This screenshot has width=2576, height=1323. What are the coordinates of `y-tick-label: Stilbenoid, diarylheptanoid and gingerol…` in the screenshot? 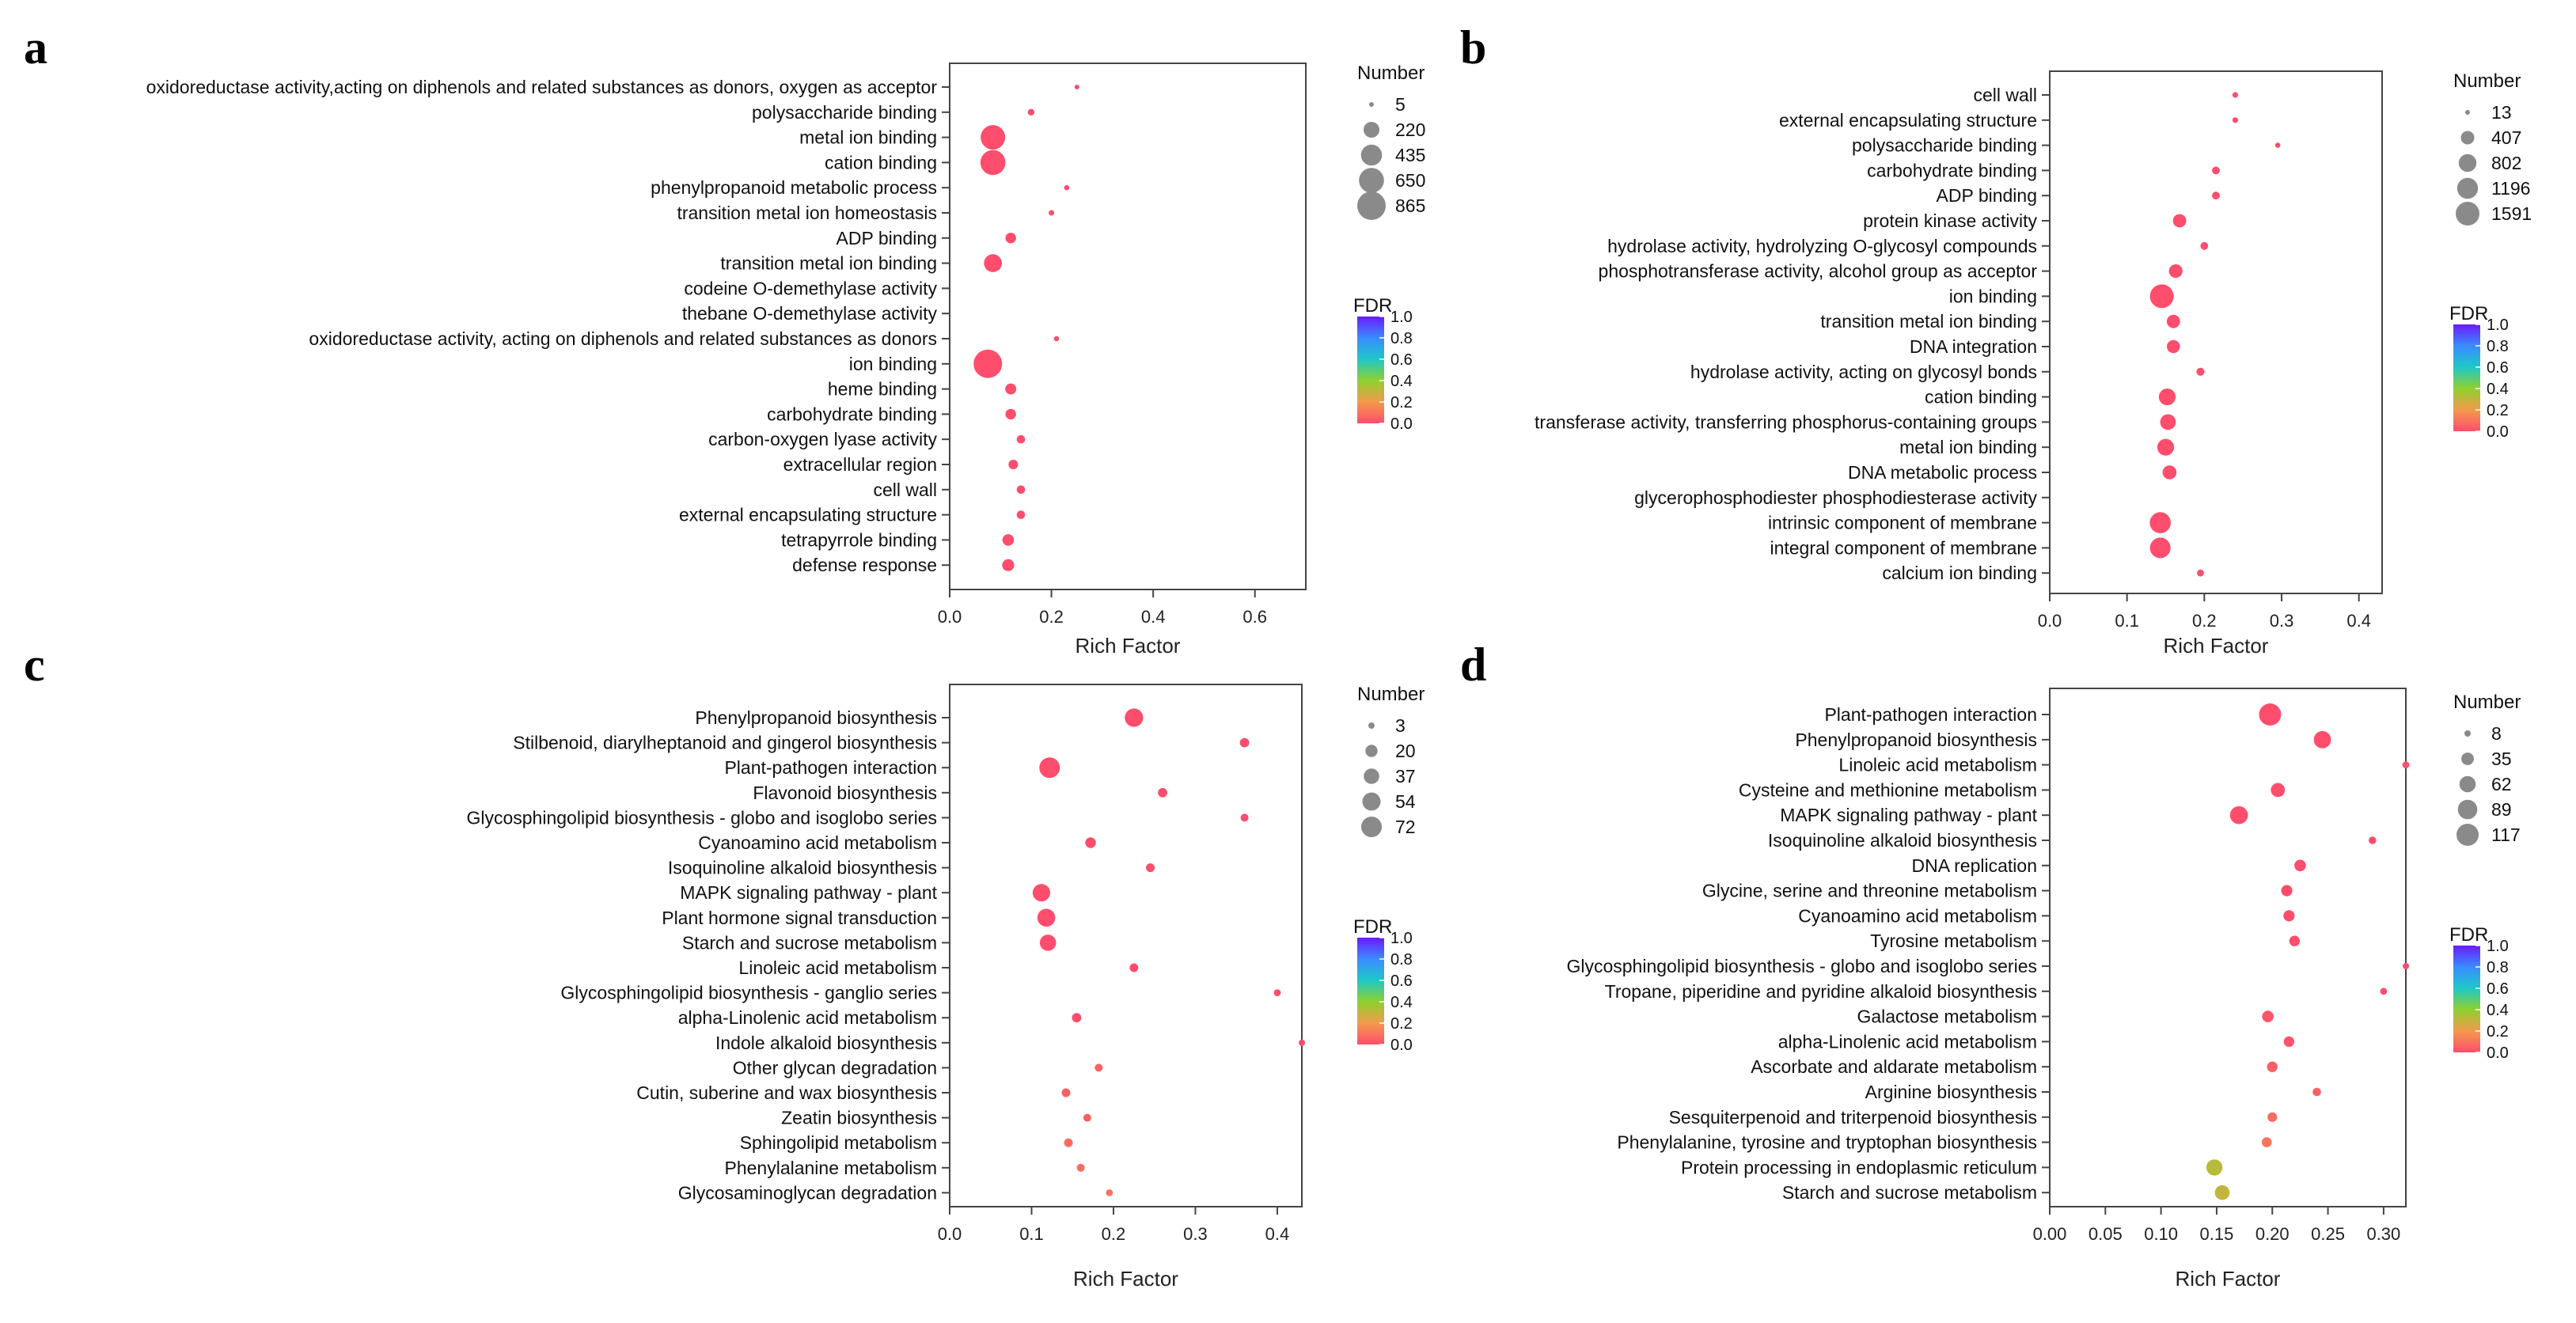 It's located at (725, 743).